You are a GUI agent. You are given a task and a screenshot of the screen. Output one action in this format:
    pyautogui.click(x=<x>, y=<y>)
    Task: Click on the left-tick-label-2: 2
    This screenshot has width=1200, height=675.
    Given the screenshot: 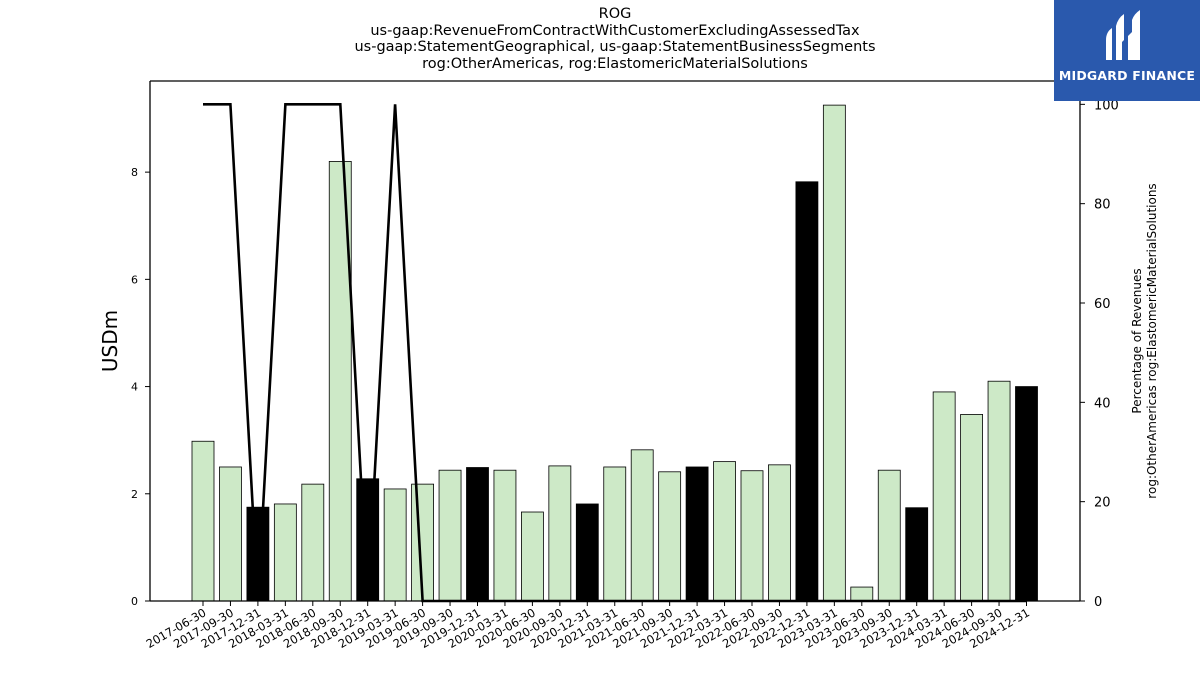 What is the action you would take?
    pyautogui.click(x=134, y=494)
    